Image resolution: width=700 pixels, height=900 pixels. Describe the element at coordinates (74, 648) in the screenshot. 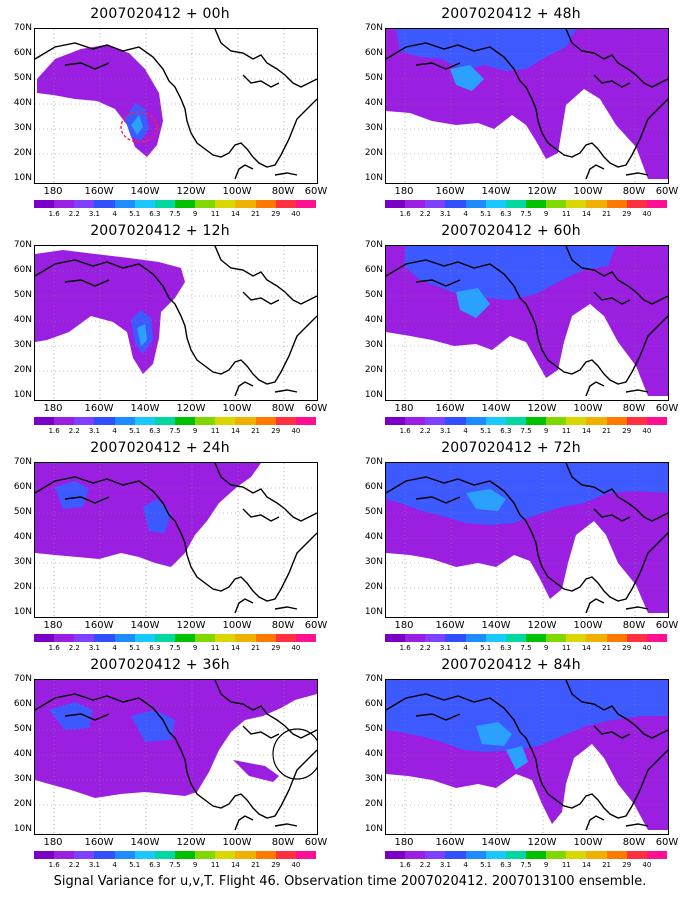

I see `colorbar-tick-label: 2.2` at that location.